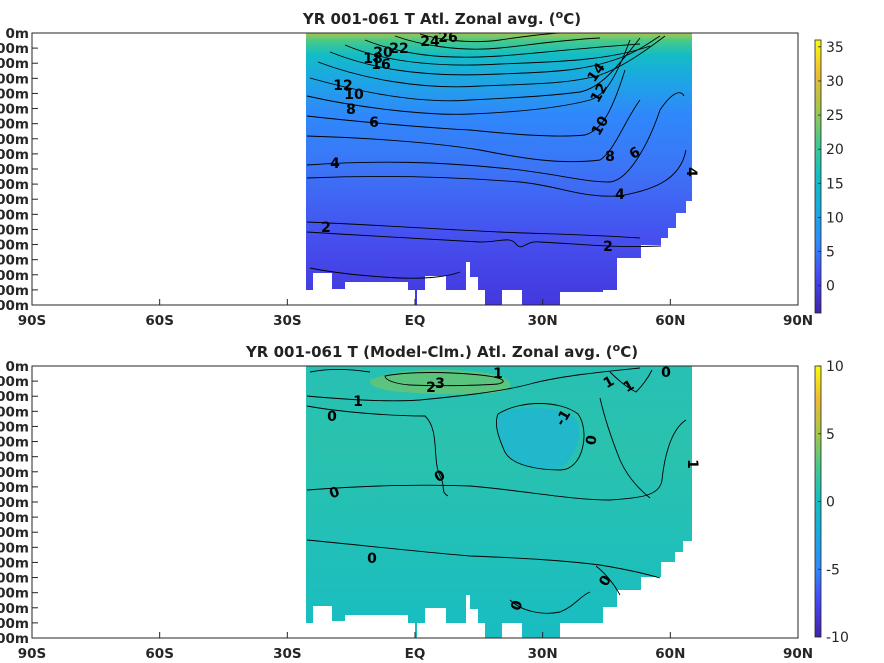  I want to click on top-x-tick-label: 60S, so click(159, 321).